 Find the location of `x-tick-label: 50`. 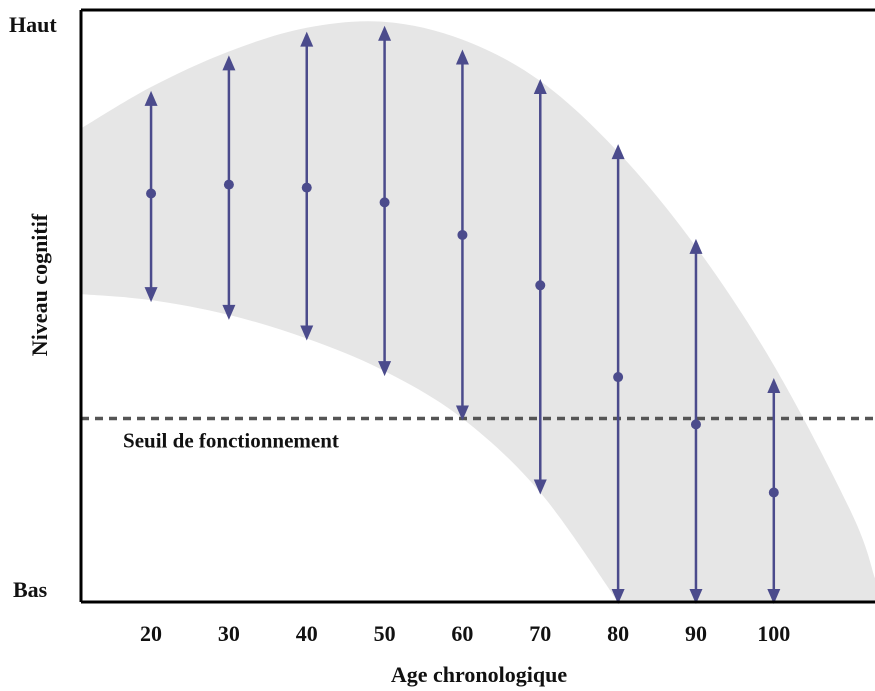

x-tick-label: 50 is located at coordinates (385, 633).